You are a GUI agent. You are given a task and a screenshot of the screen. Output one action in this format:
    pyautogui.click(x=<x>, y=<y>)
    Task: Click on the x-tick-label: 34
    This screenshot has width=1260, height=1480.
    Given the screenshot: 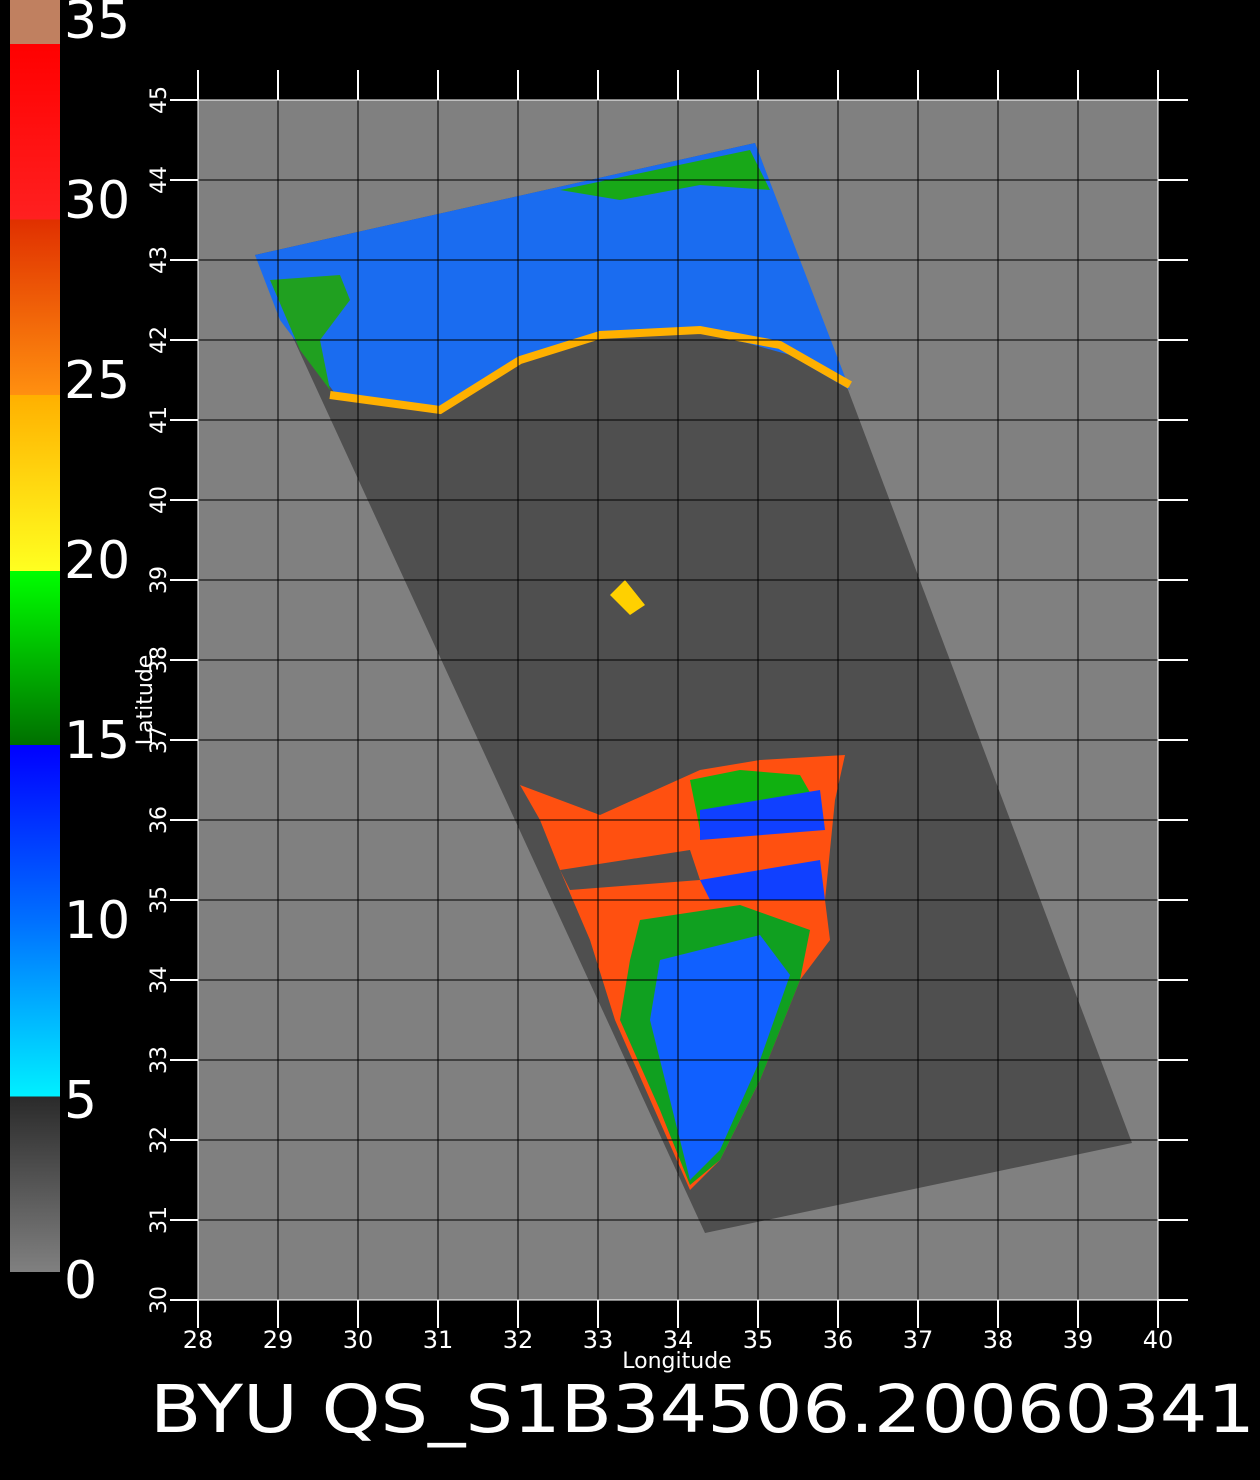 What is the action you would take?
    pyautogui.click(x=678, y=1340)
    